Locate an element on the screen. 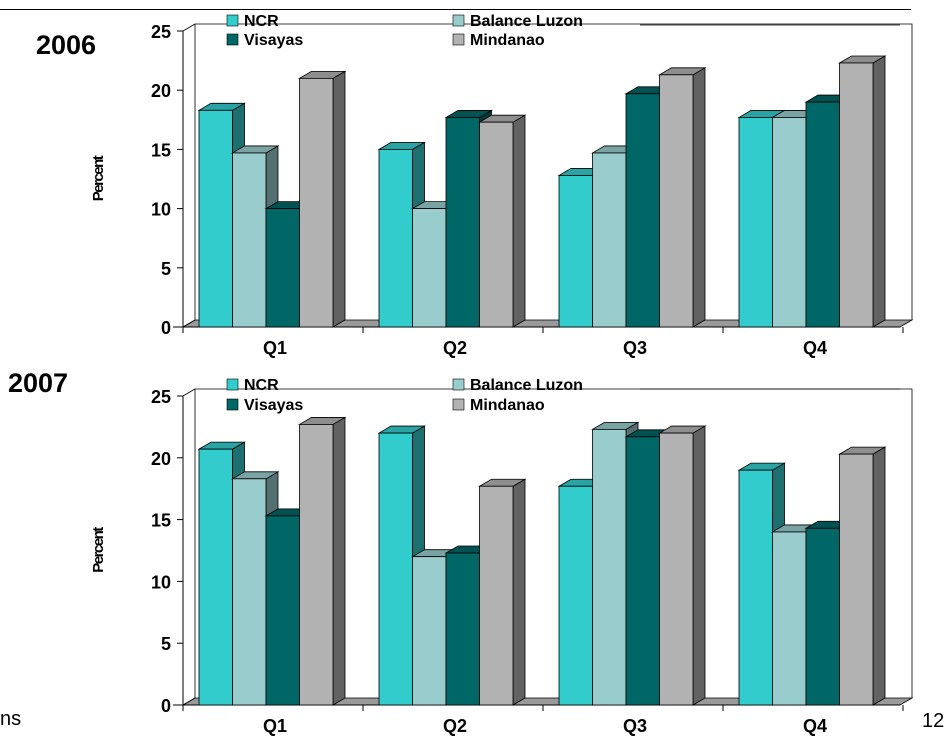 This screenshot has width=949, height=743. top-rule is located at coordinates (455, 9).